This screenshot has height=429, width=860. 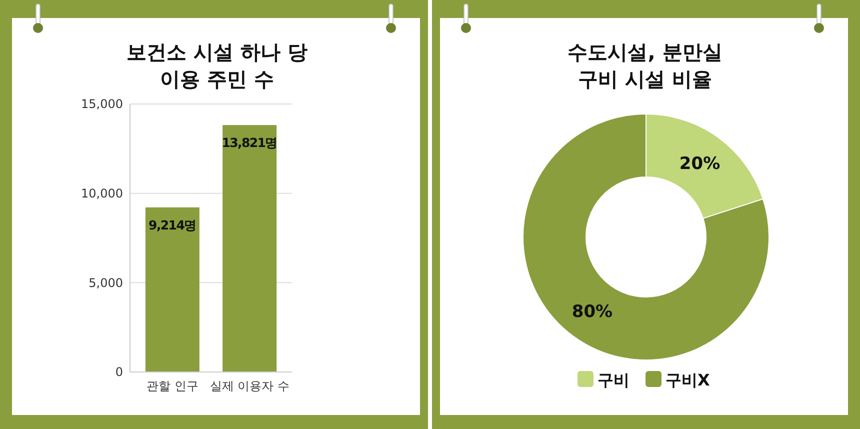 What do you see at coordinates (172, 224) in the screenshot?
I see `data-label: 9,214명` at bounding box center [172, 224].